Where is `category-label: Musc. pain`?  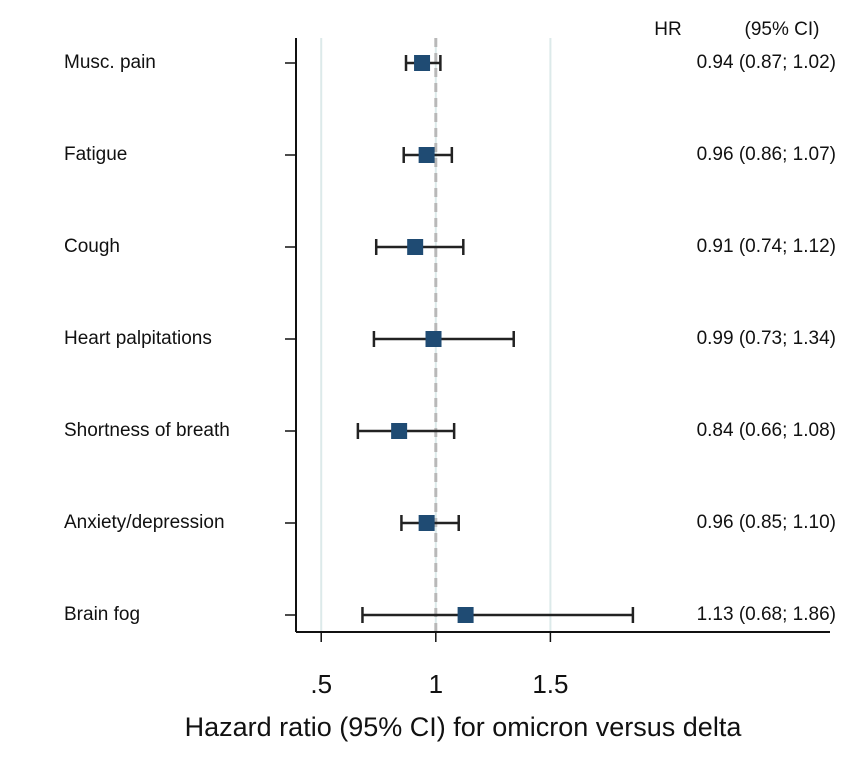
category-label: Musc. pain is located at coordinates (110, 62).